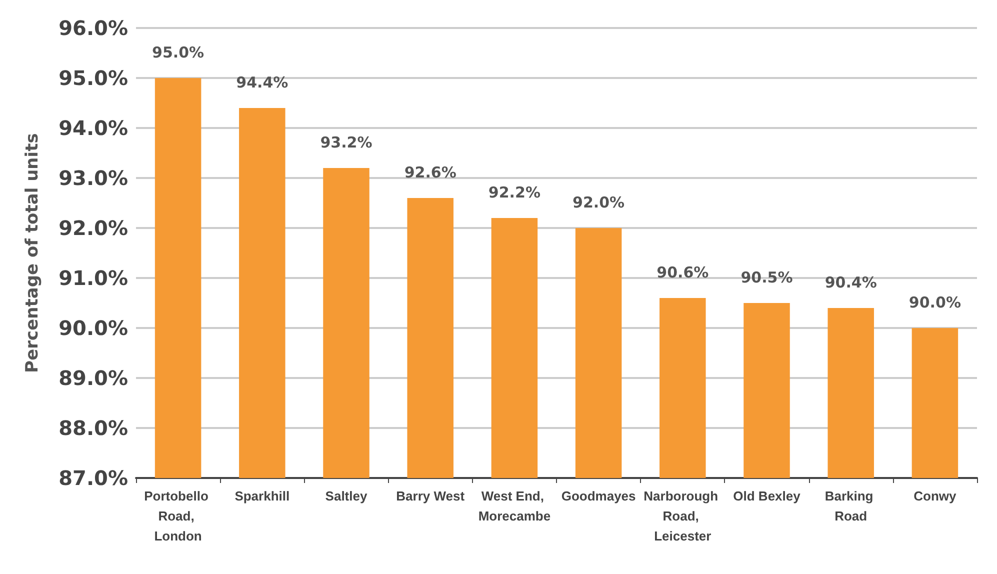 The image size is (997, 574). What do you see at coordinates (766, 277) in the screenshot?
I see `data-label: 90.5%` at bounding box center [766, 277].